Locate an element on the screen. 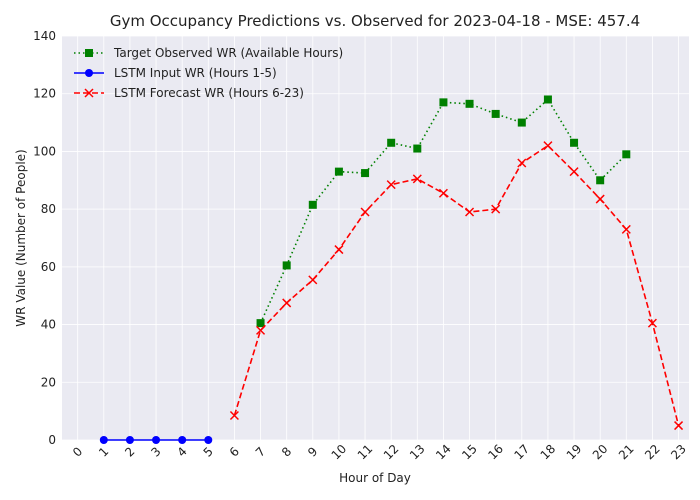  x-tick-label: 14 is located at coordinates (443, 452).